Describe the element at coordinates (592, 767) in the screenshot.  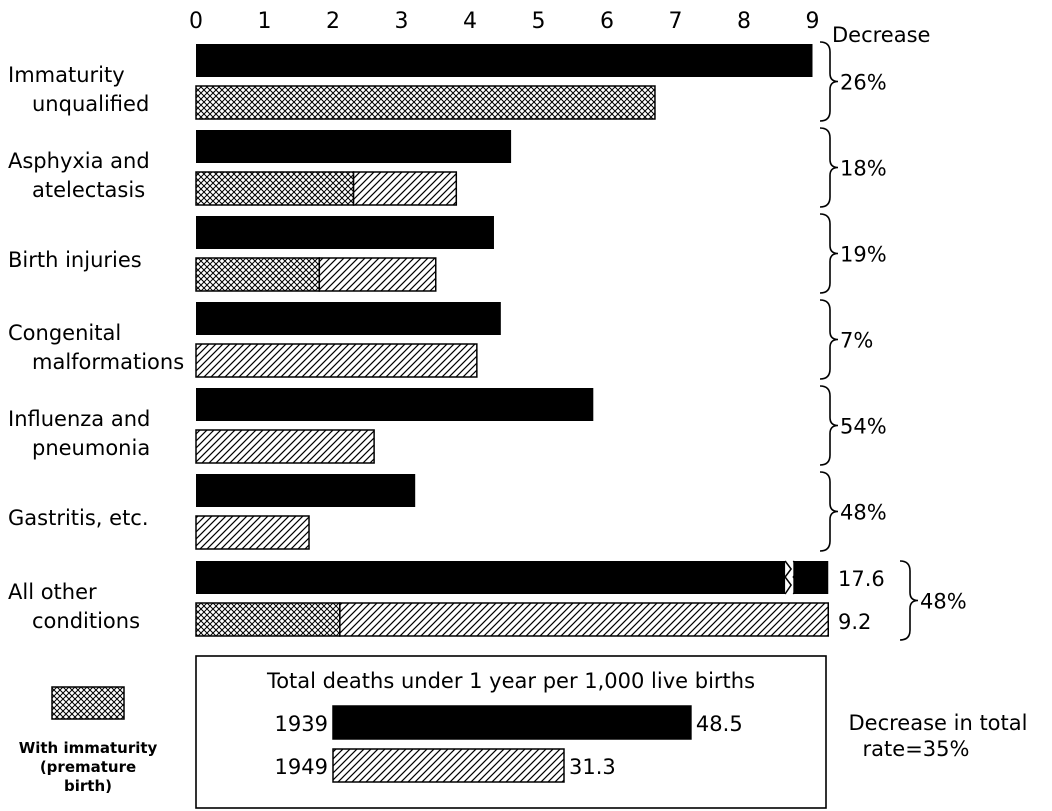
I see `totals-value: 31.3` at that location.